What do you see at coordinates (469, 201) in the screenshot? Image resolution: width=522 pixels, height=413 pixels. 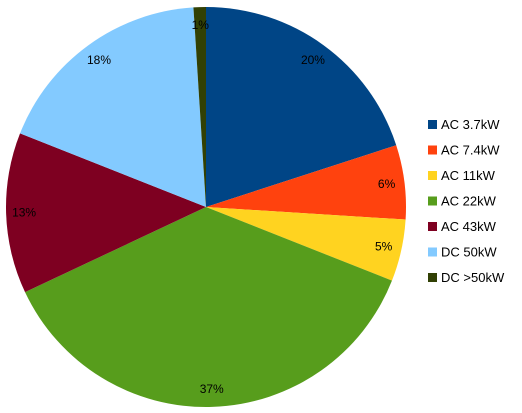 I see `legend-entry-label: AC 22kW` at bounding box center [469, 201].